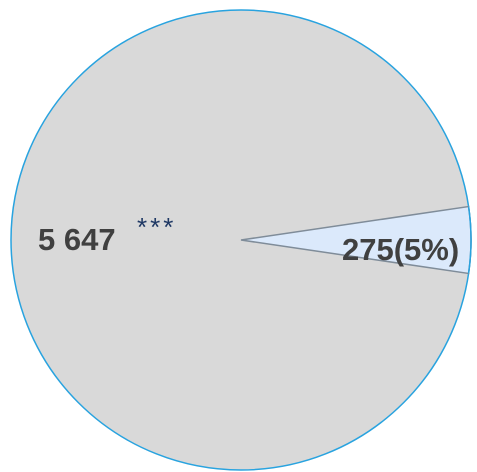  Describe the element at coordinates (77, 239) in the screenshot. I see `slice-label-large: 5 647` at that location.